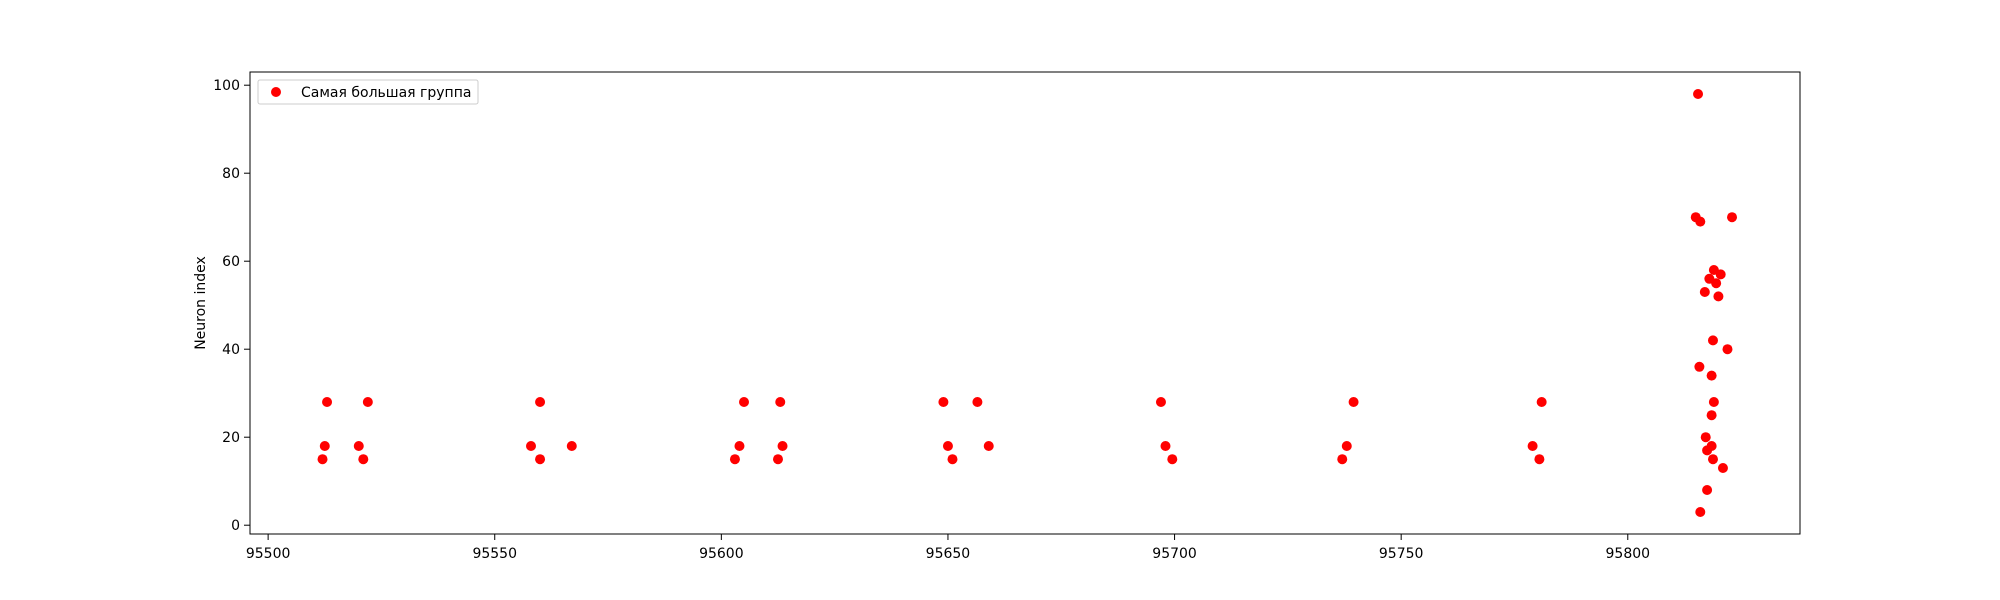  I want to click on y-axis-label: Neuron index, so click(201, 303).